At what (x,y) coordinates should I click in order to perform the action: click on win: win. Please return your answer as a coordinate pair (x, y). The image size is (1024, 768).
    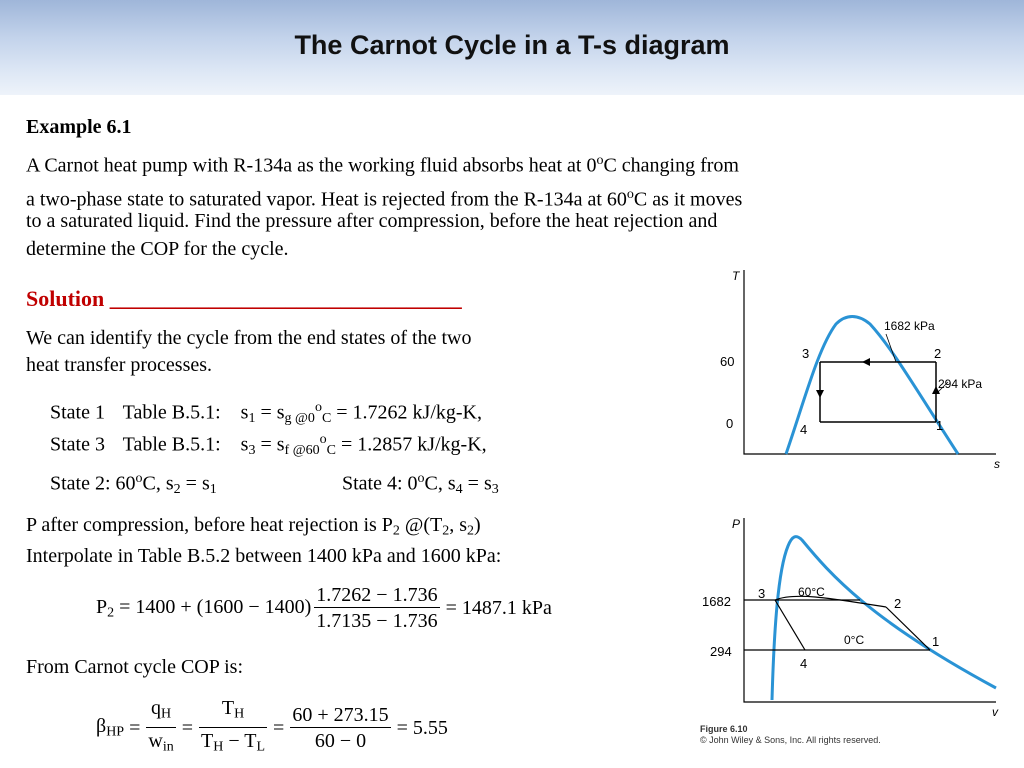
    Looking at the image, I should click on (160, 744).